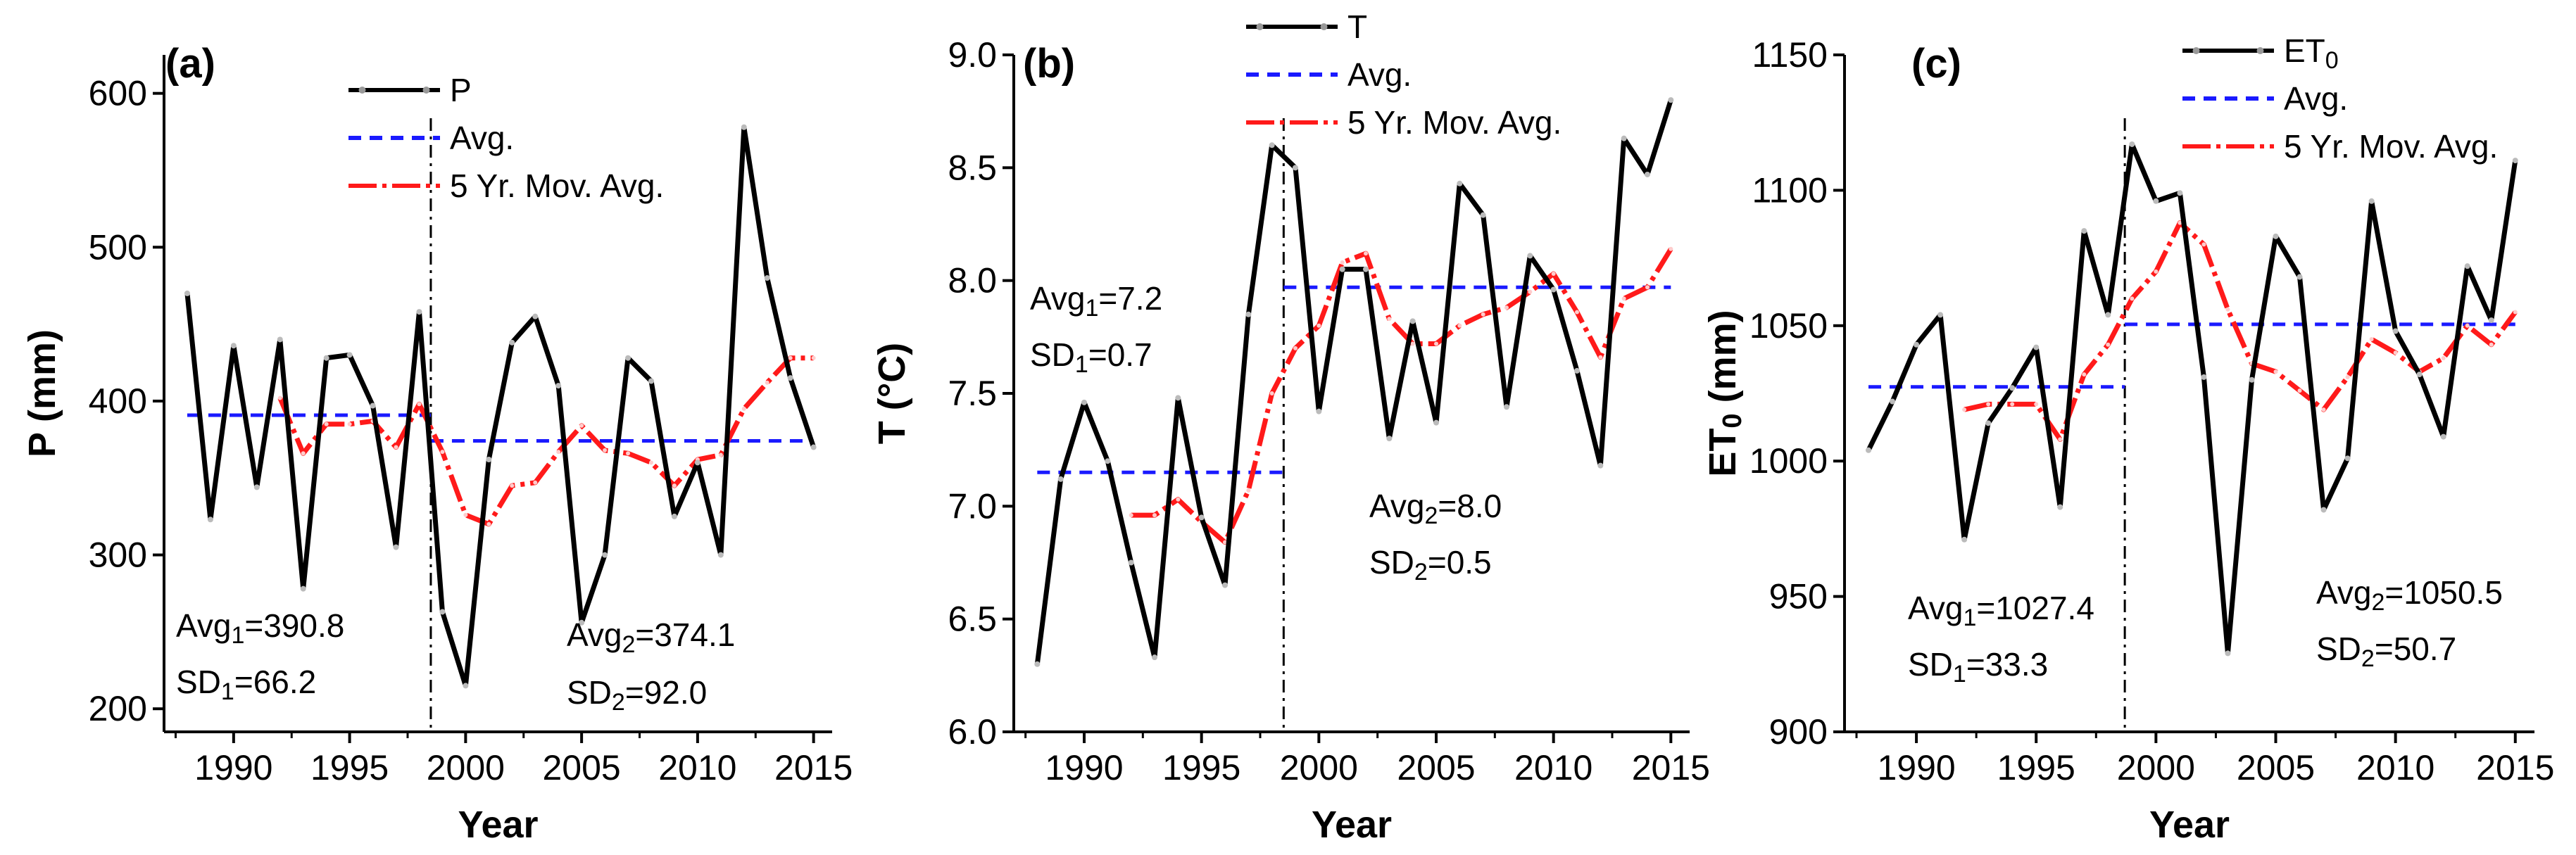 This screenshot has width=2576, height=855. I want to click on y-tick-label: 8.5, so click(972, 167).